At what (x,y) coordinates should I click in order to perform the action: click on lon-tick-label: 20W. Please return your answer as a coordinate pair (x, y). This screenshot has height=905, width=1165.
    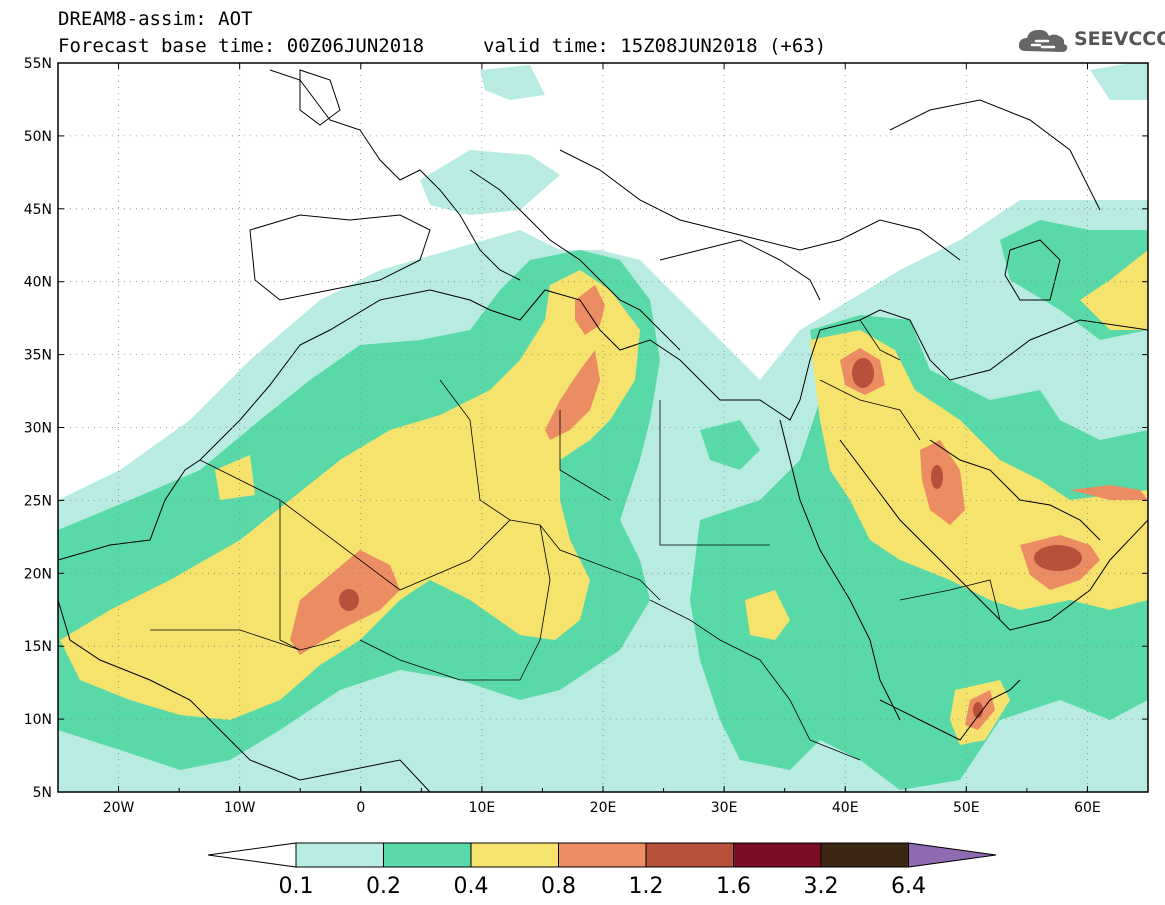
    Looking at the image, I should click on (119, 808).